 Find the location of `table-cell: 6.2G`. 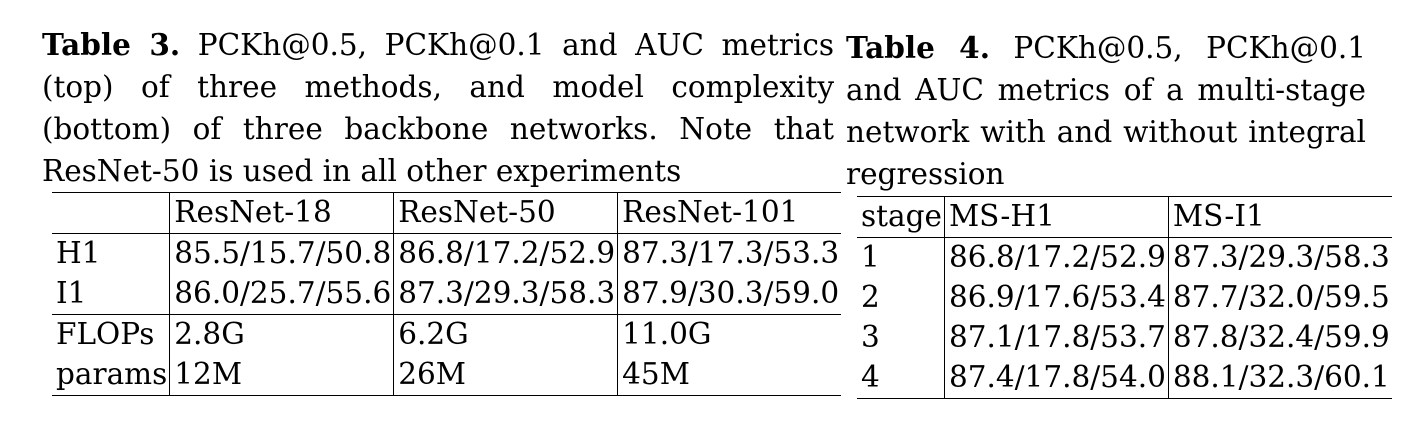

table-cell: 6.2G is located at coordinates (505, 334).